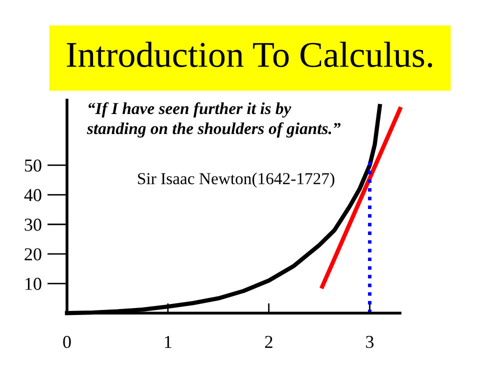 This screenshot has width=500, height=375. I want to click on chart-title: Introduction To Calculus., so click(249, 55).